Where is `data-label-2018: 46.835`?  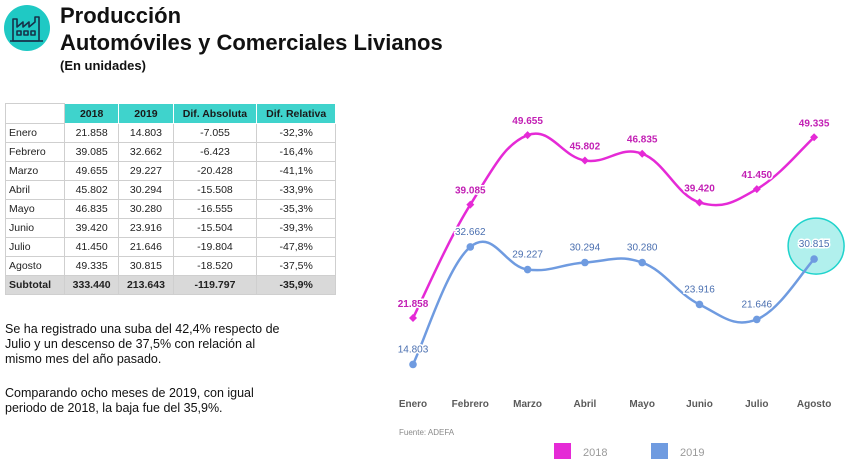
data-label-2018: 46.835 is located at coordinates (642, 140).